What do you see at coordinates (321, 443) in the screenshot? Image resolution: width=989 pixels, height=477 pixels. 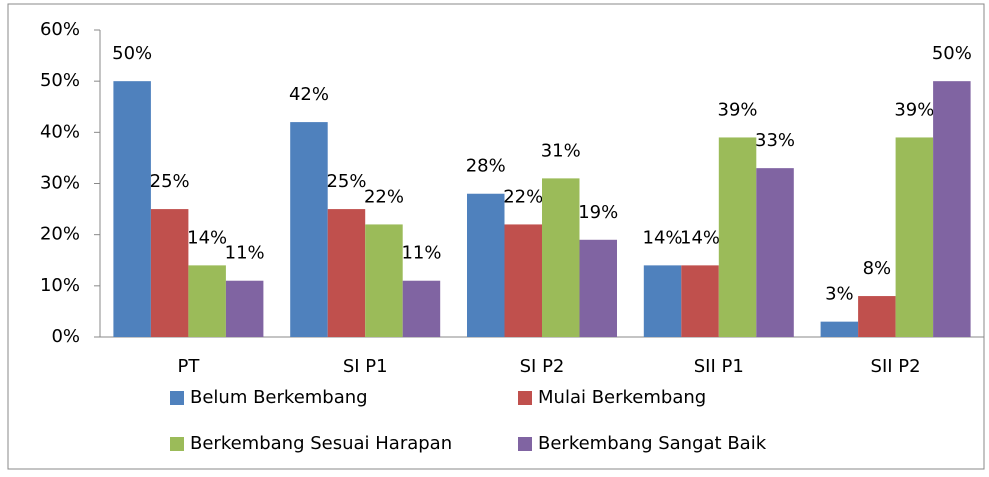 I see `legend-label: Berkembang Sesuai Harapan` at bounding box center [321, 443].